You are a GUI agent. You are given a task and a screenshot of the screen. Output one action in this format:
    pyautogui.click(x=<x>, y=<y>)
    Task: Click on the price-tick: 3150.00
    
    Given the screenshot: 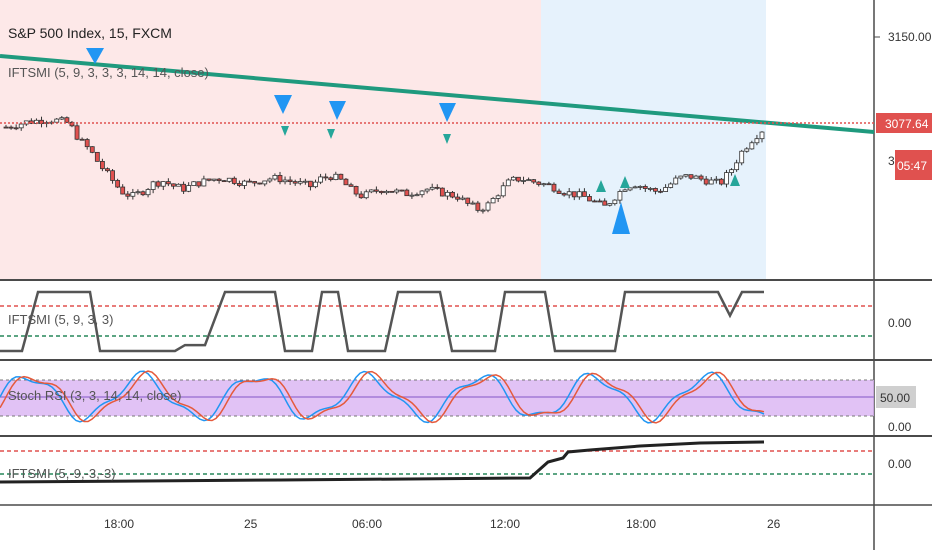 What is the action you would take?
    pyautogui.click(x=910, y=37)
    